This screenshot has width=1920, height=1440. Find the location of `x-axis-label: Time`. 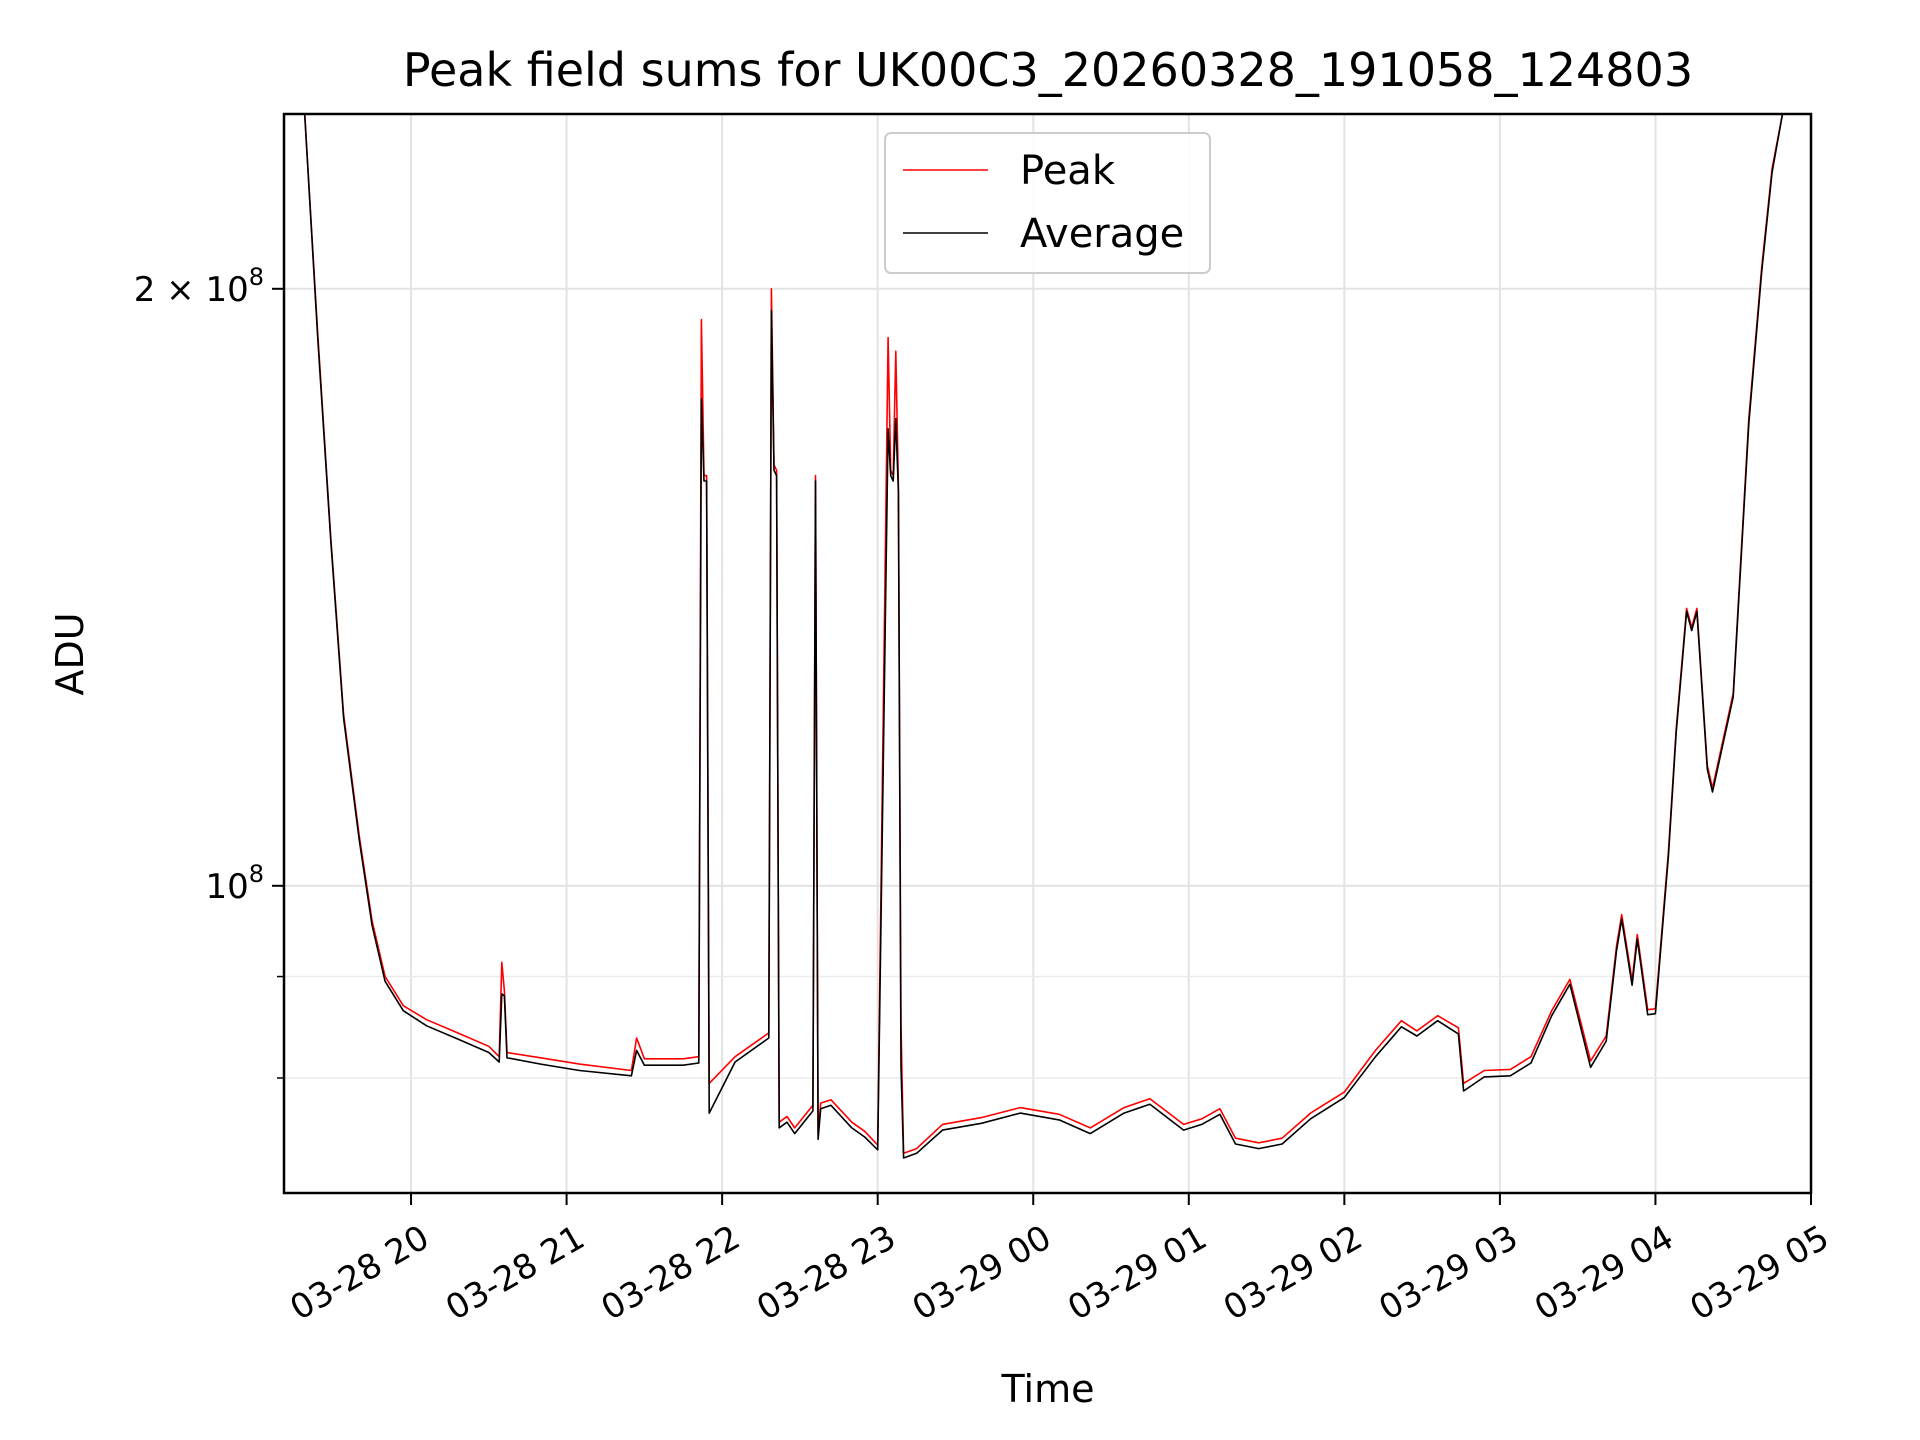

x-axis-label: Time is located at coordinates (1048, 1389).